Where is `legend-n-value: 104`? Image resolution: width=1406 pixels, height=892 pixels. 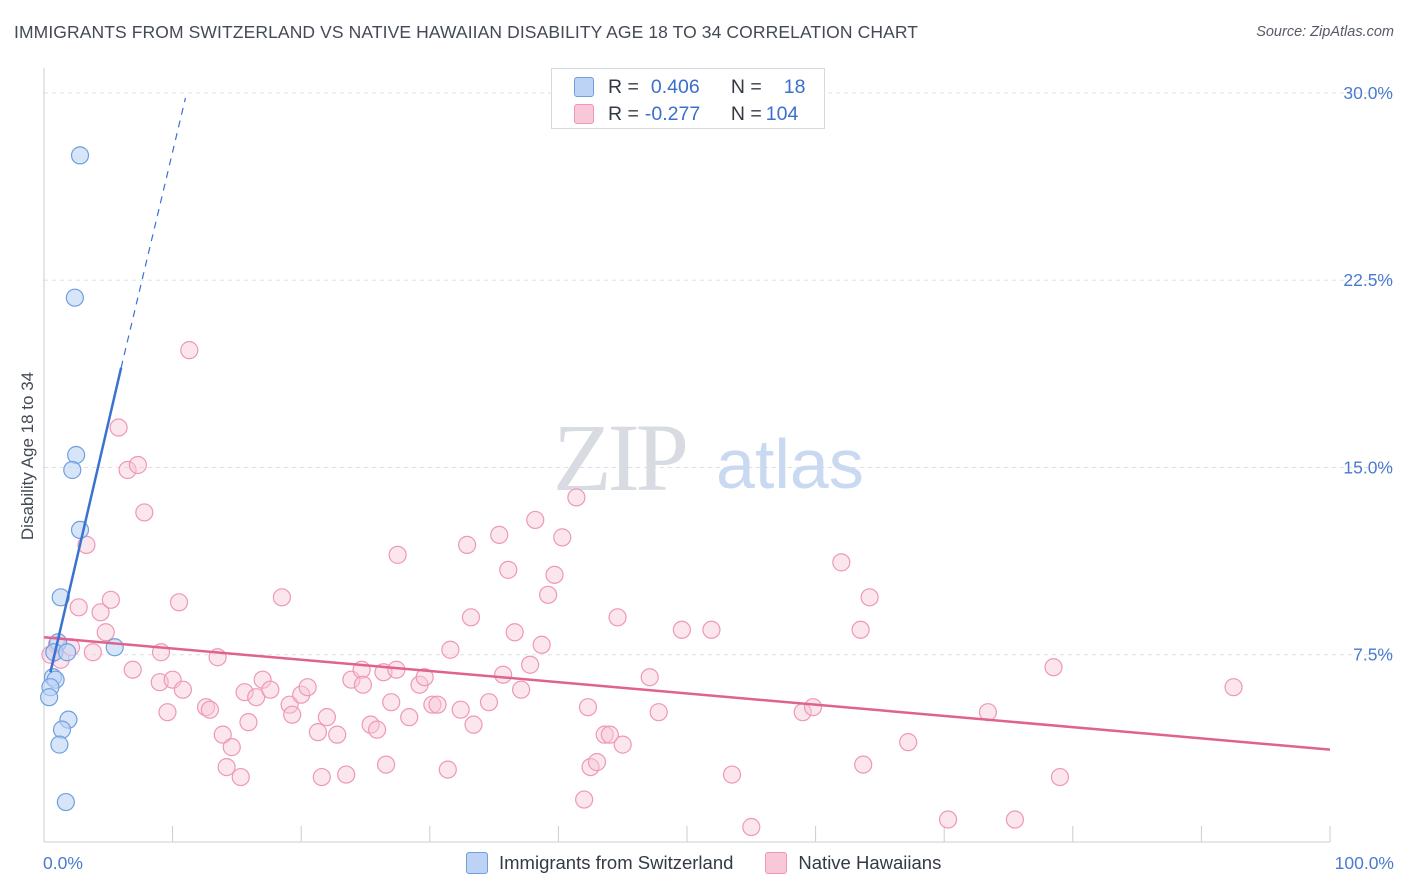 legend-n-value: 104 is located at coordinates (782, 113).